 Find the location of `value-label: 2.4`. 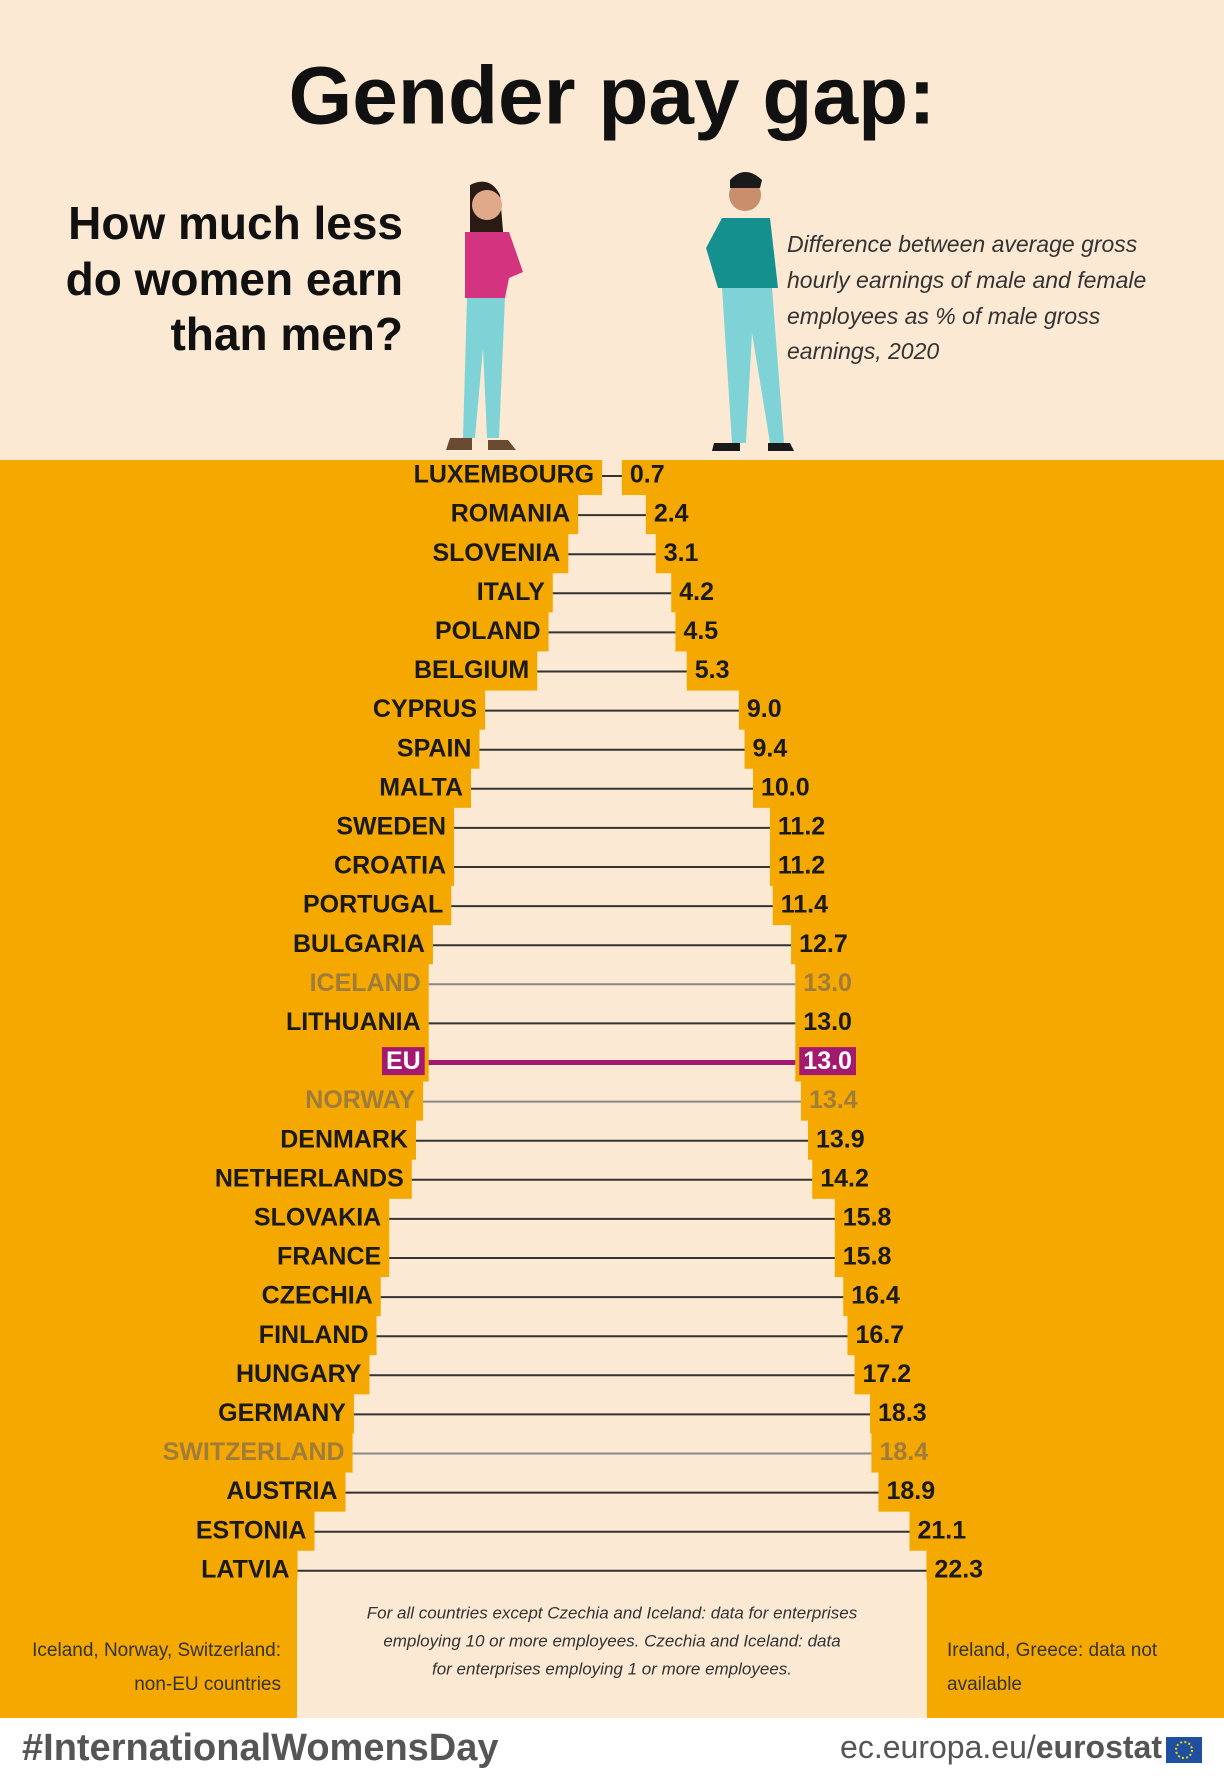

value-label: 2.4 is located at coordinates (671, 514).